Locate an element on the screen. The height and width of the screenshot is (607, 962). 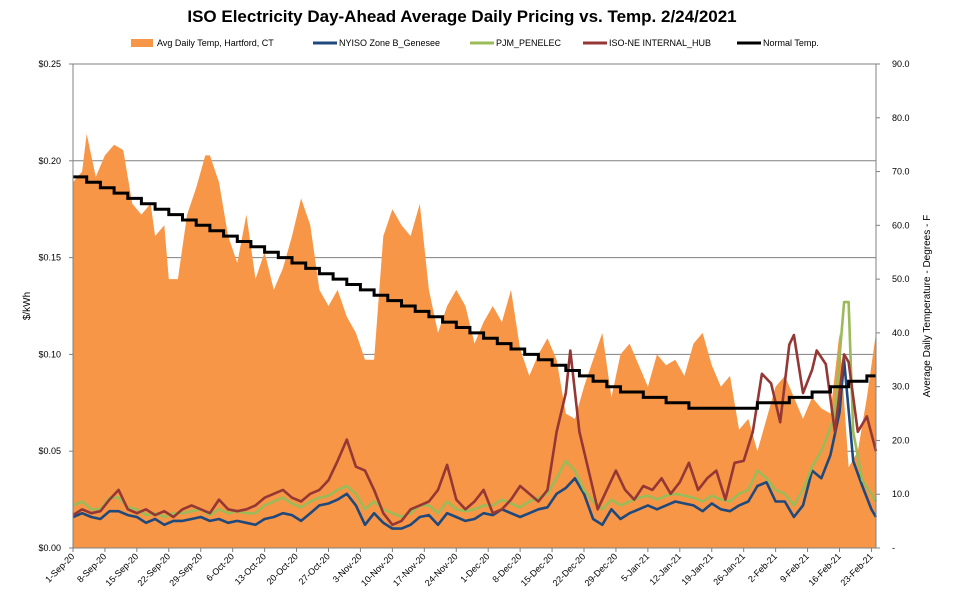
x-tick-label: 15-Sep-20 is located at coordinates (121, 569).